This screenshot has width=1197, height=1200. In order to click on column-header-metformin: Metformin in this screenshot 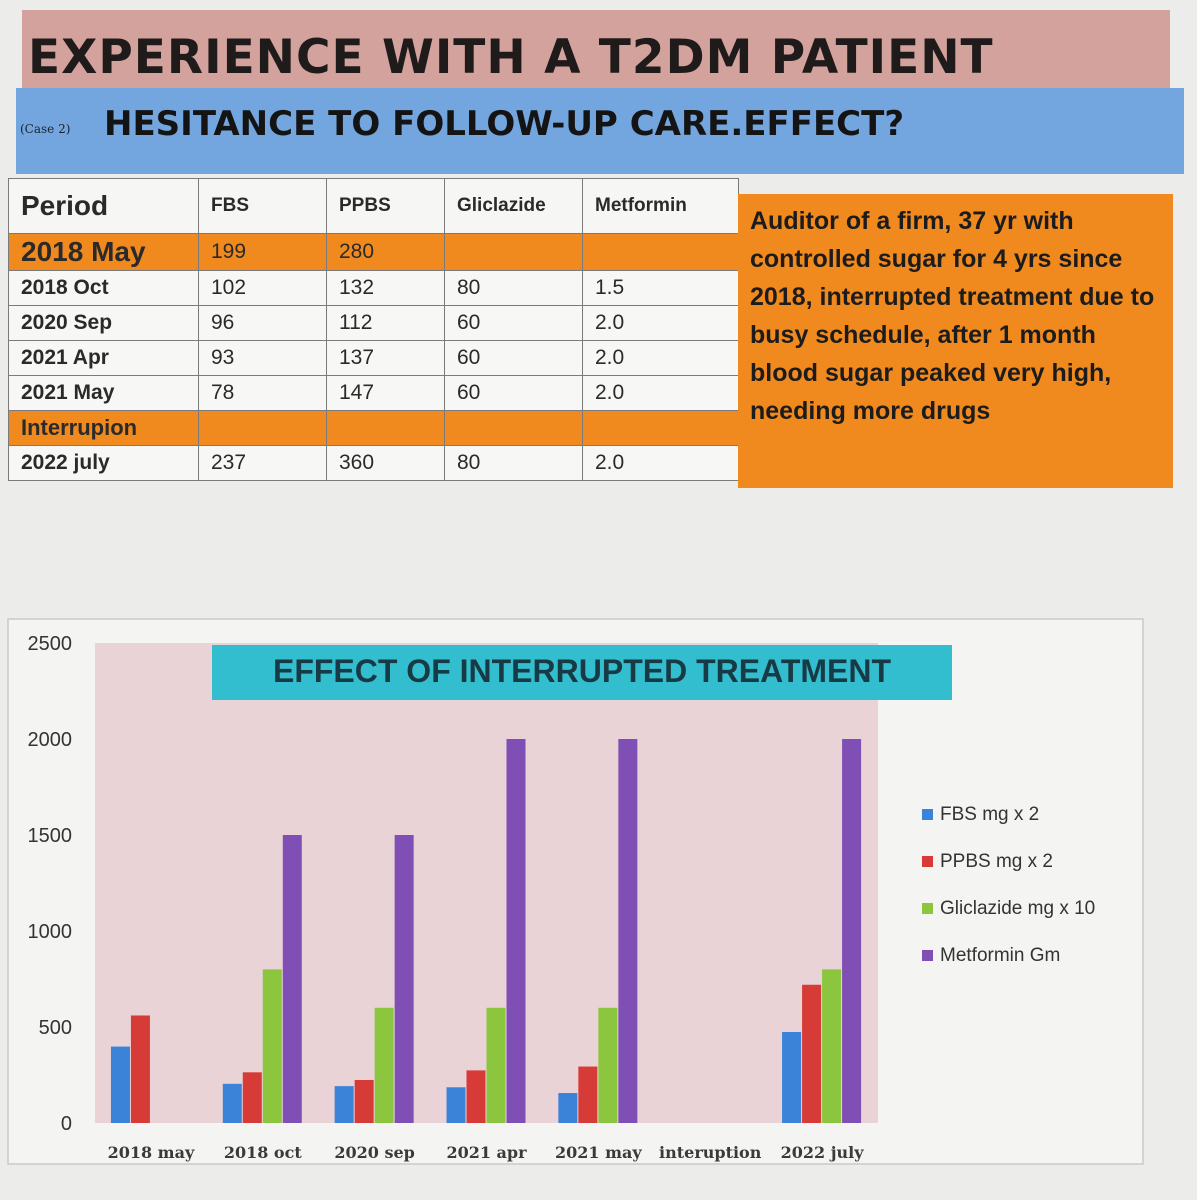, I will do `click(660, 206)`.